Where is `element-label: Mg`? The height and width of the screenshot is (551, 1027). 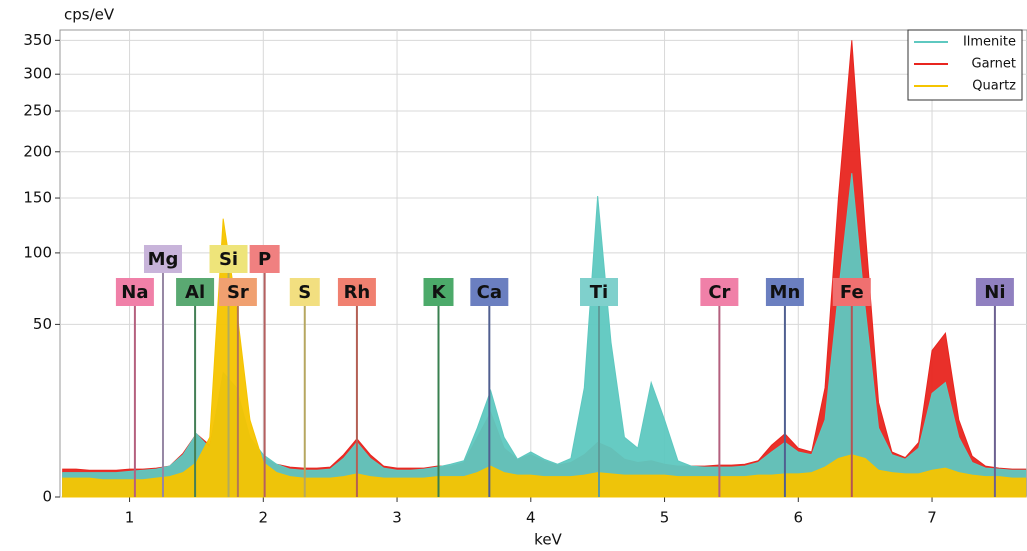 element-label: Mg is located at coordinates (163, 259).